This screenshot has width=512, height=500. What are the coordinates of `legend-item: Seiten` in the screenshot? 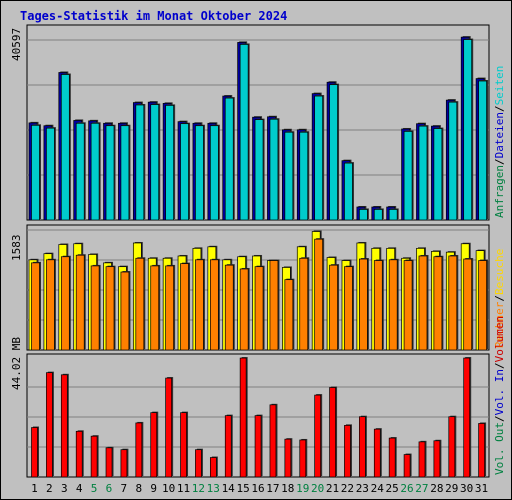 It's located at (499, 86).